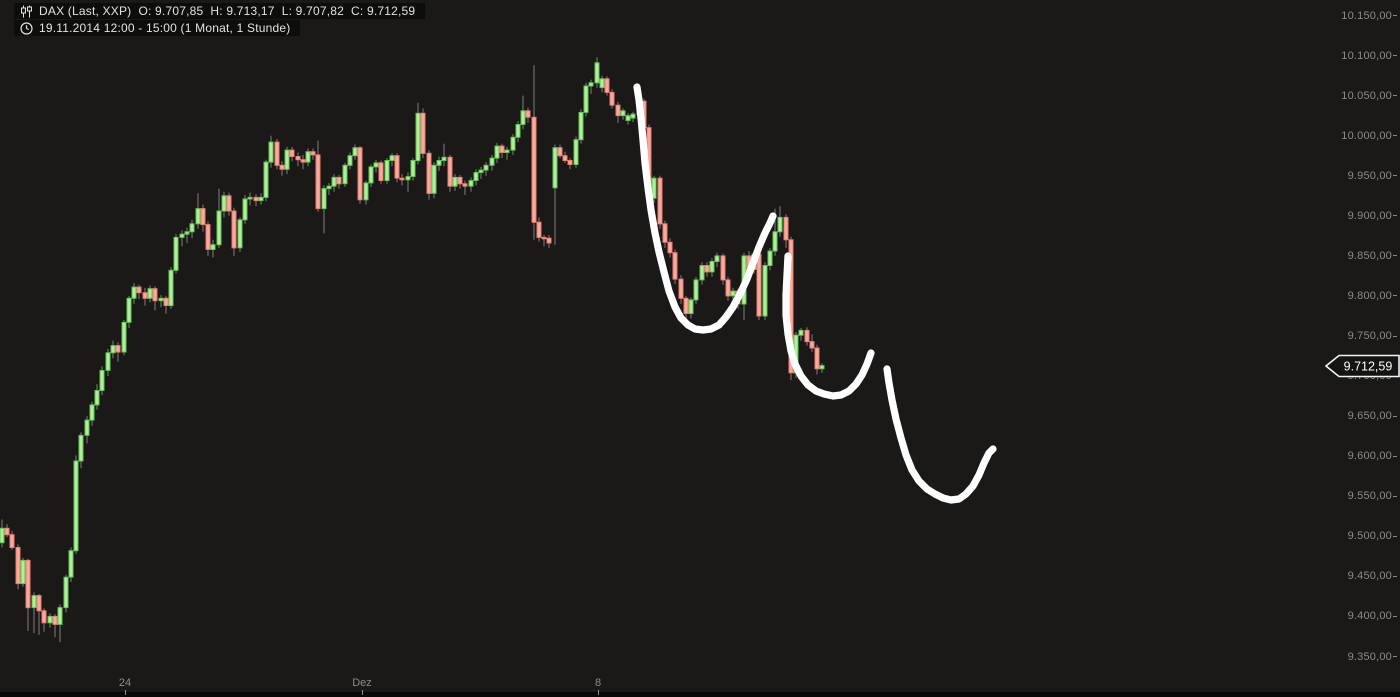 This screenshot has width=1400, height=697. Describe the element at coordinates (362, 683) in the screenshot. I see `x-axis-label: Dez` at that location.